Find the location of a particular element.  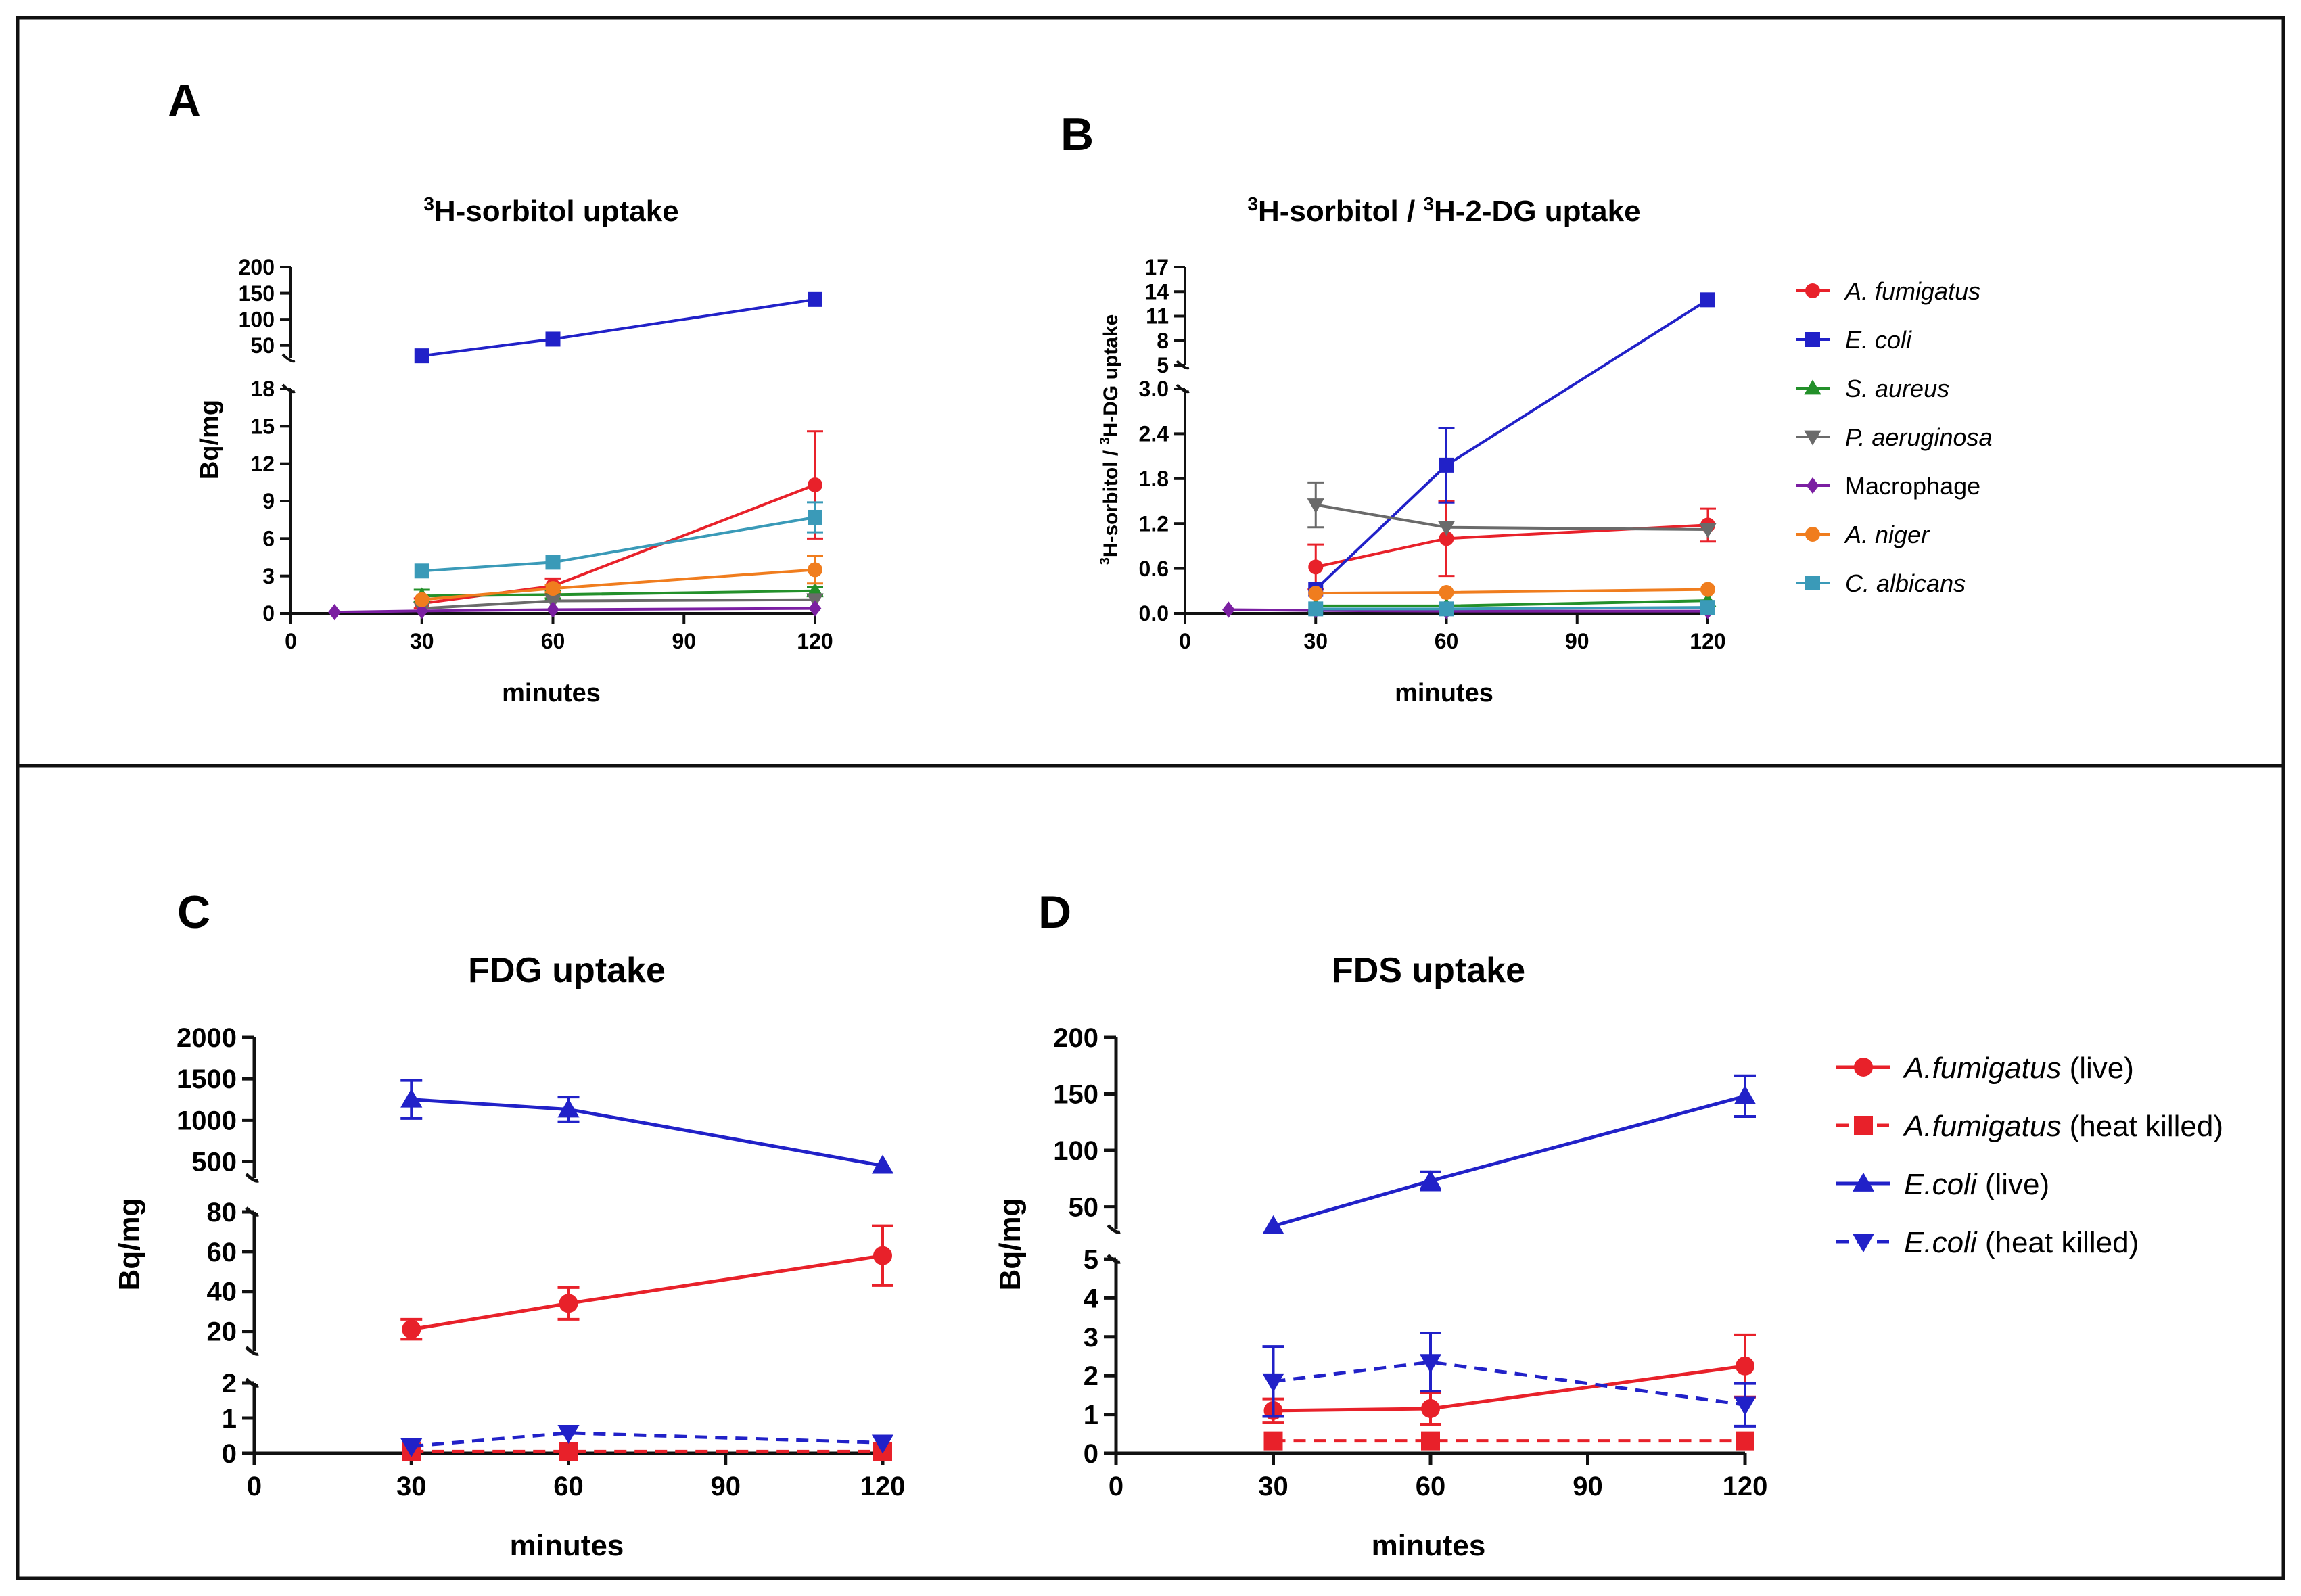

legend-item-c-albicans: C. albicans is located at coordinates (1881, 583).